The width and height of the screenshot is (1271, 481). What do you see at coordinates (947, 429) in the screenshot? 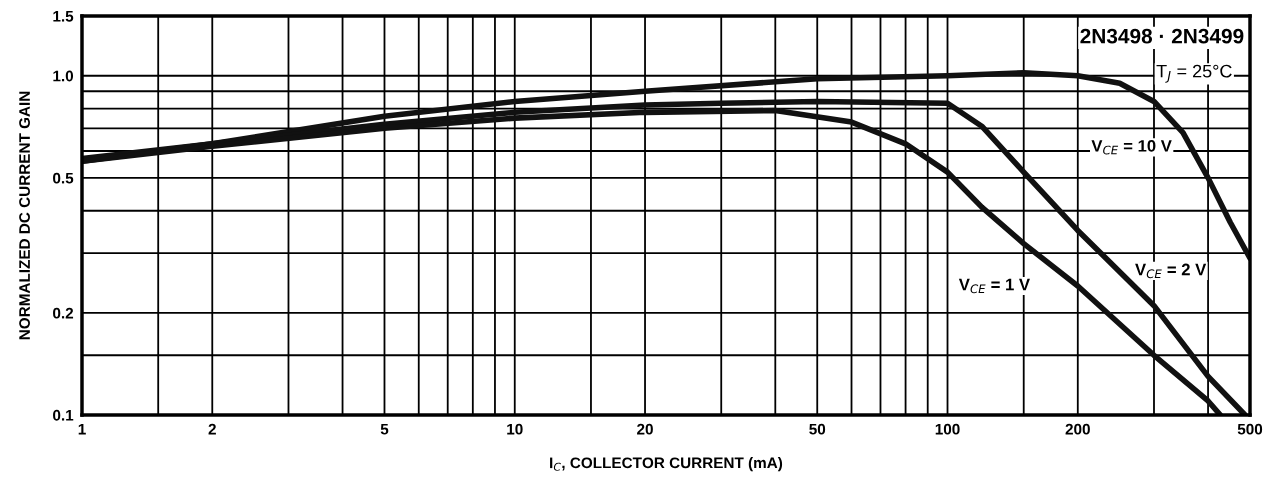
I see `x-tick-label: 100` at bounding box center [947, 429].